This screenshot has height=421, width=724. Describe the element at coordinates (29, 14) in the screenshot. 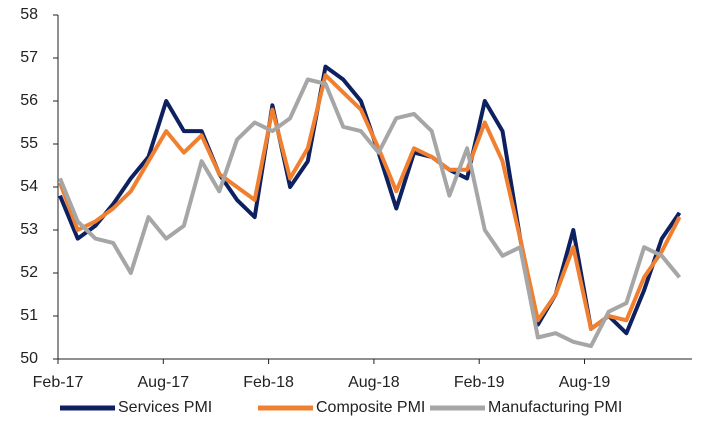

I see `y-tick-label: 58` at that location.